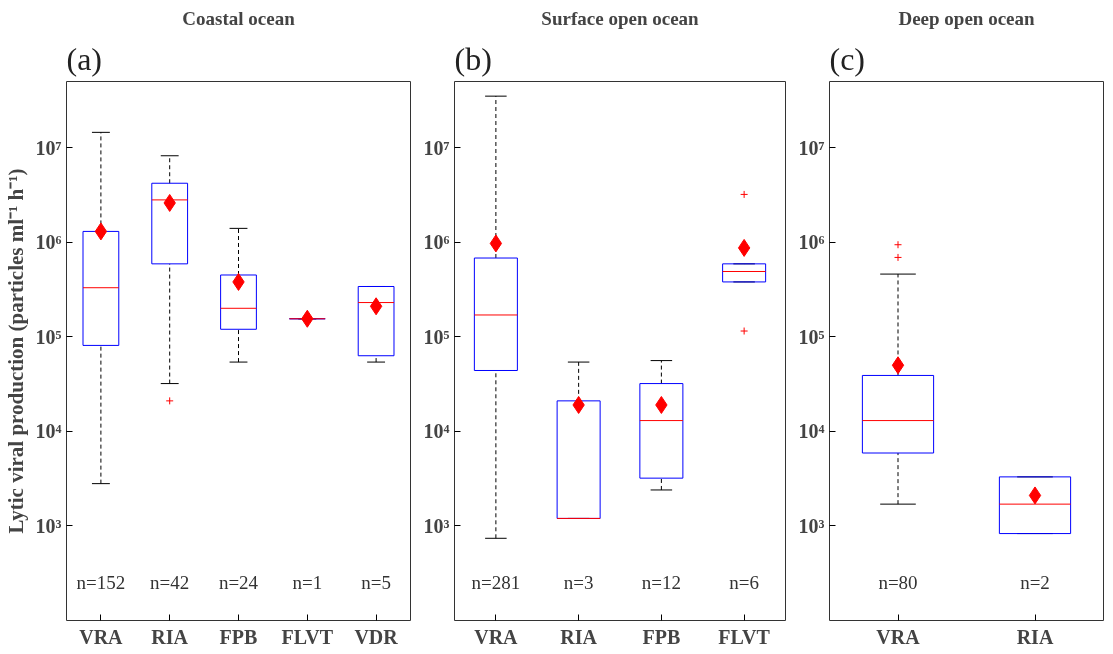  I want to click on annotation: n=6, so click(744, 582).